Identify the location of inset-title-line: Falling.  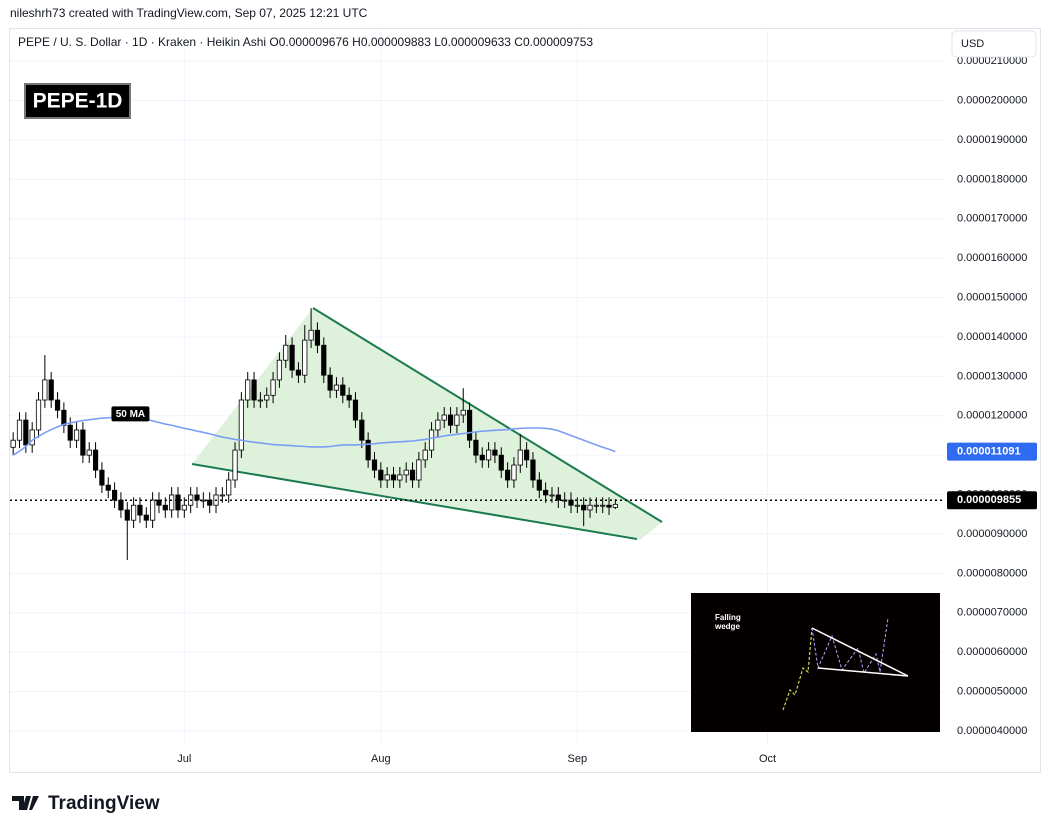
(728, 617).